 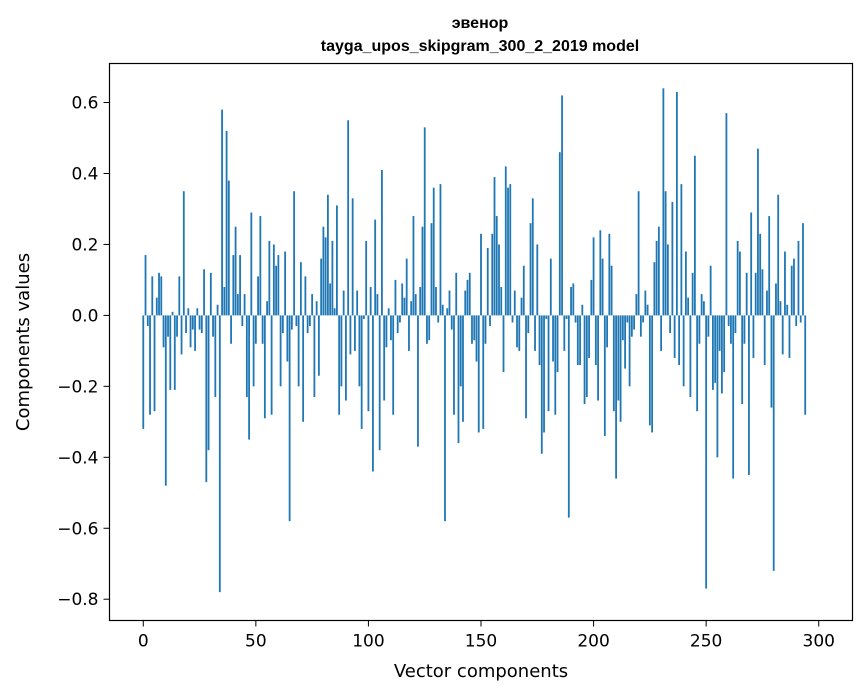 I want to click on x-tick-label: 200, so click(x=593, y=642).